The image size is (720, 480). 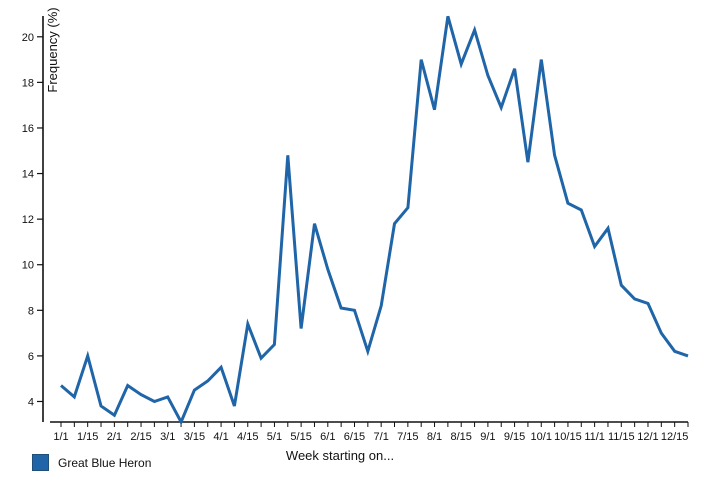 What do you see at coordinates (541, 437) in the screenshot?
I see `x-tick-label: 10/1` at bounding box center [541, 437].